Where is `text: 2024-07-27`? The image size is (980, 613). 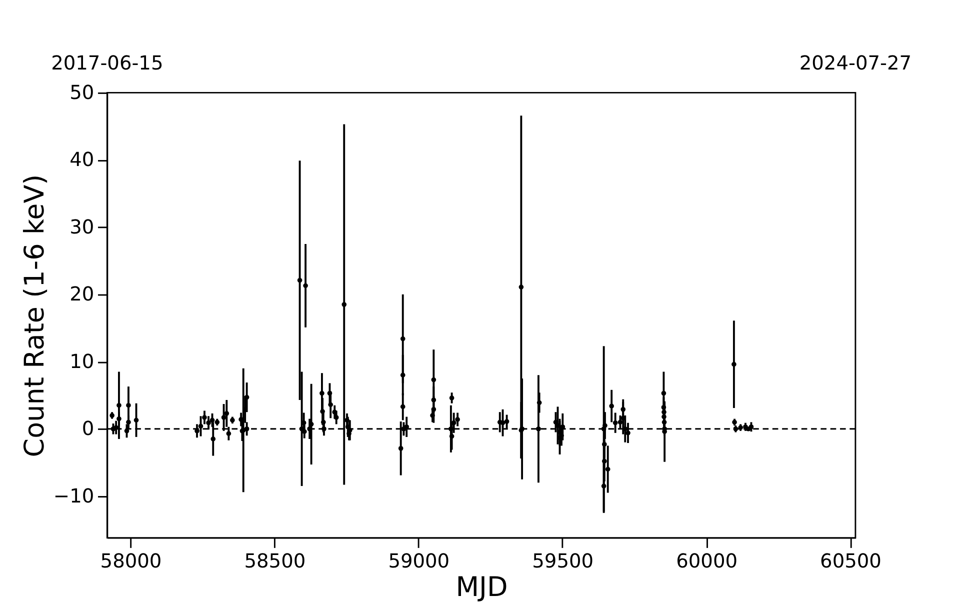
text: 2024-07-27 is located at coordinates (855, 63).